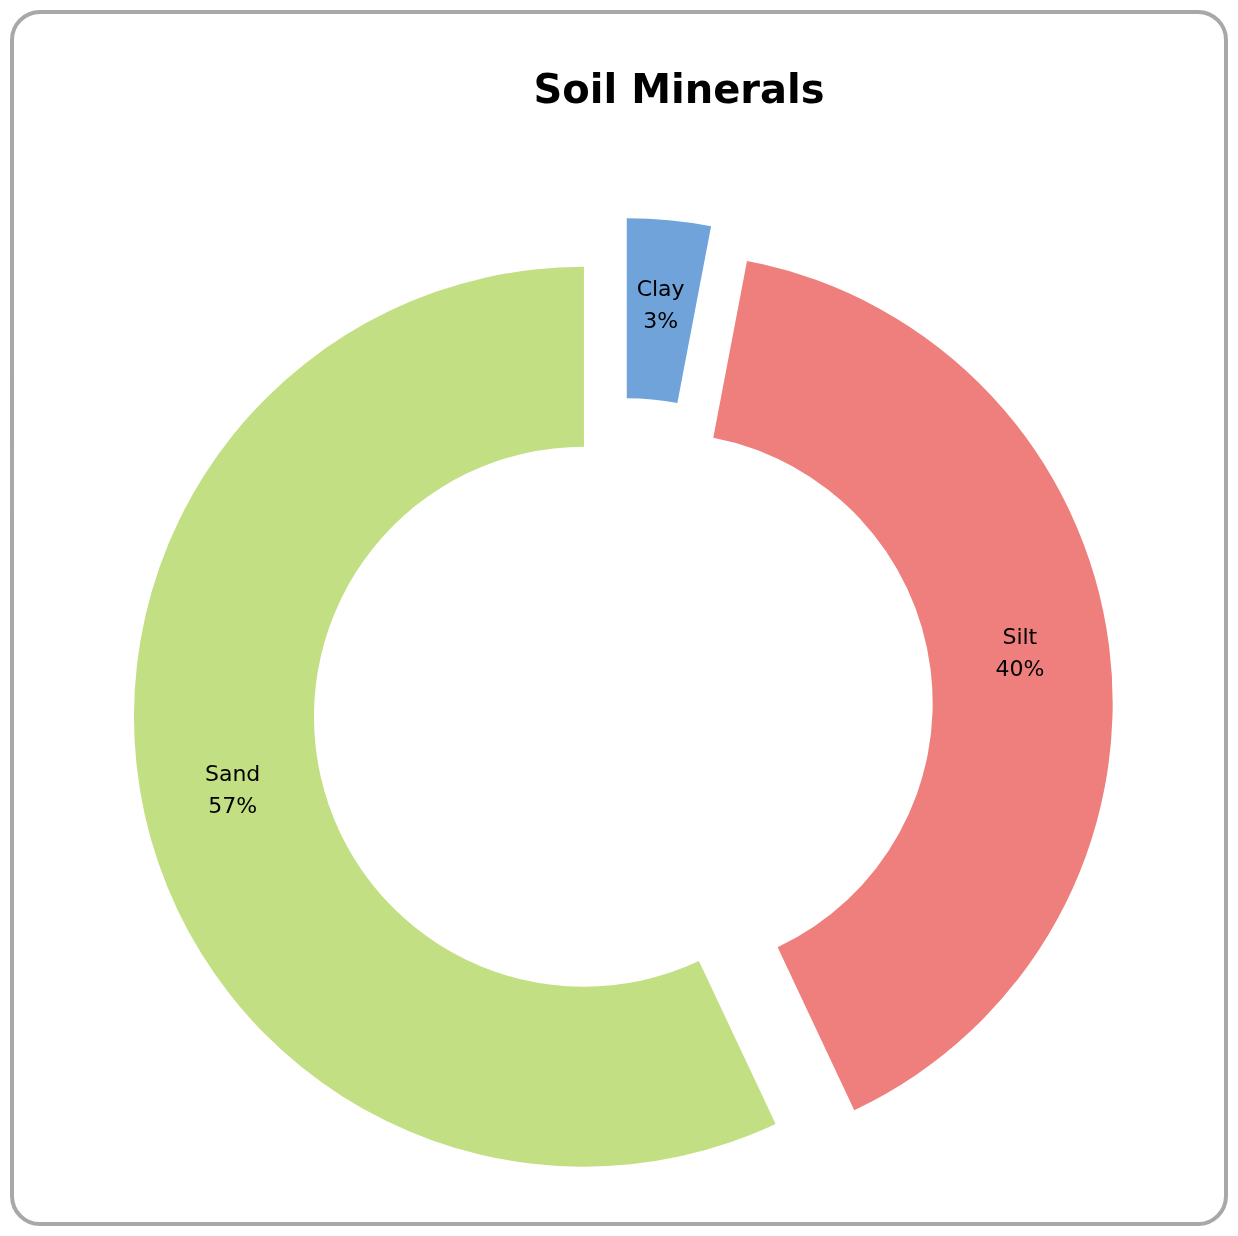  Describe the element at coordinates (660, 288) in the screenshot. I see `slice-label: Clay` at that location.